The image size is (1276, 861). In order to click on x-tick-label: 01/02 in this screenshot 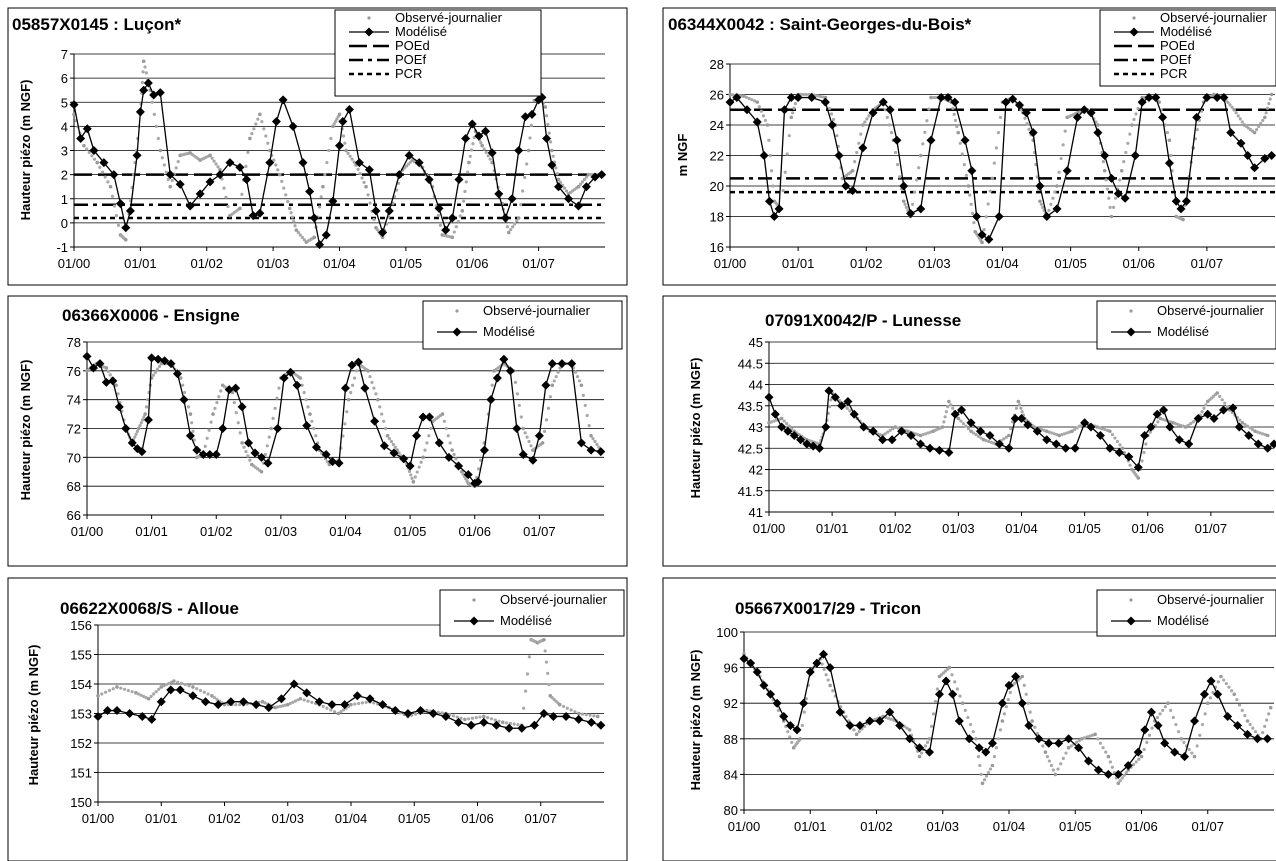, I will do `click(866, 263)`.